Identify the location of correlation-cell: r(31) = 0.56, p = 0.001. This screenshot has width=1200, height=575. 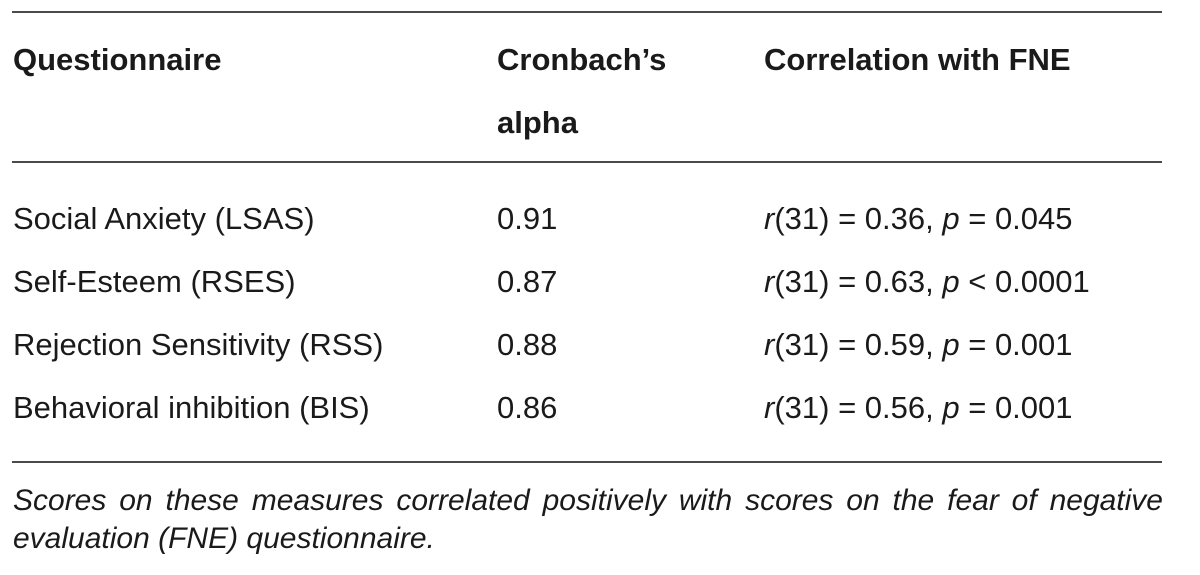
(918, 407).